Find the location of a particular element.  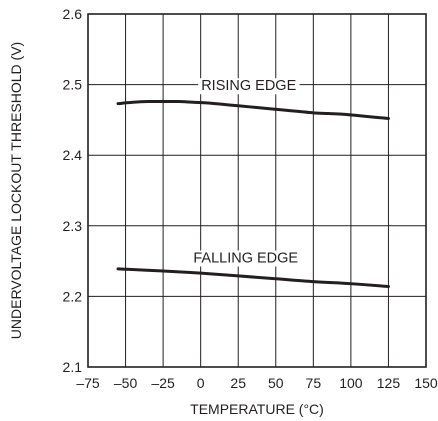

x-tick-label: –50 is located at coordinates (126, 383).